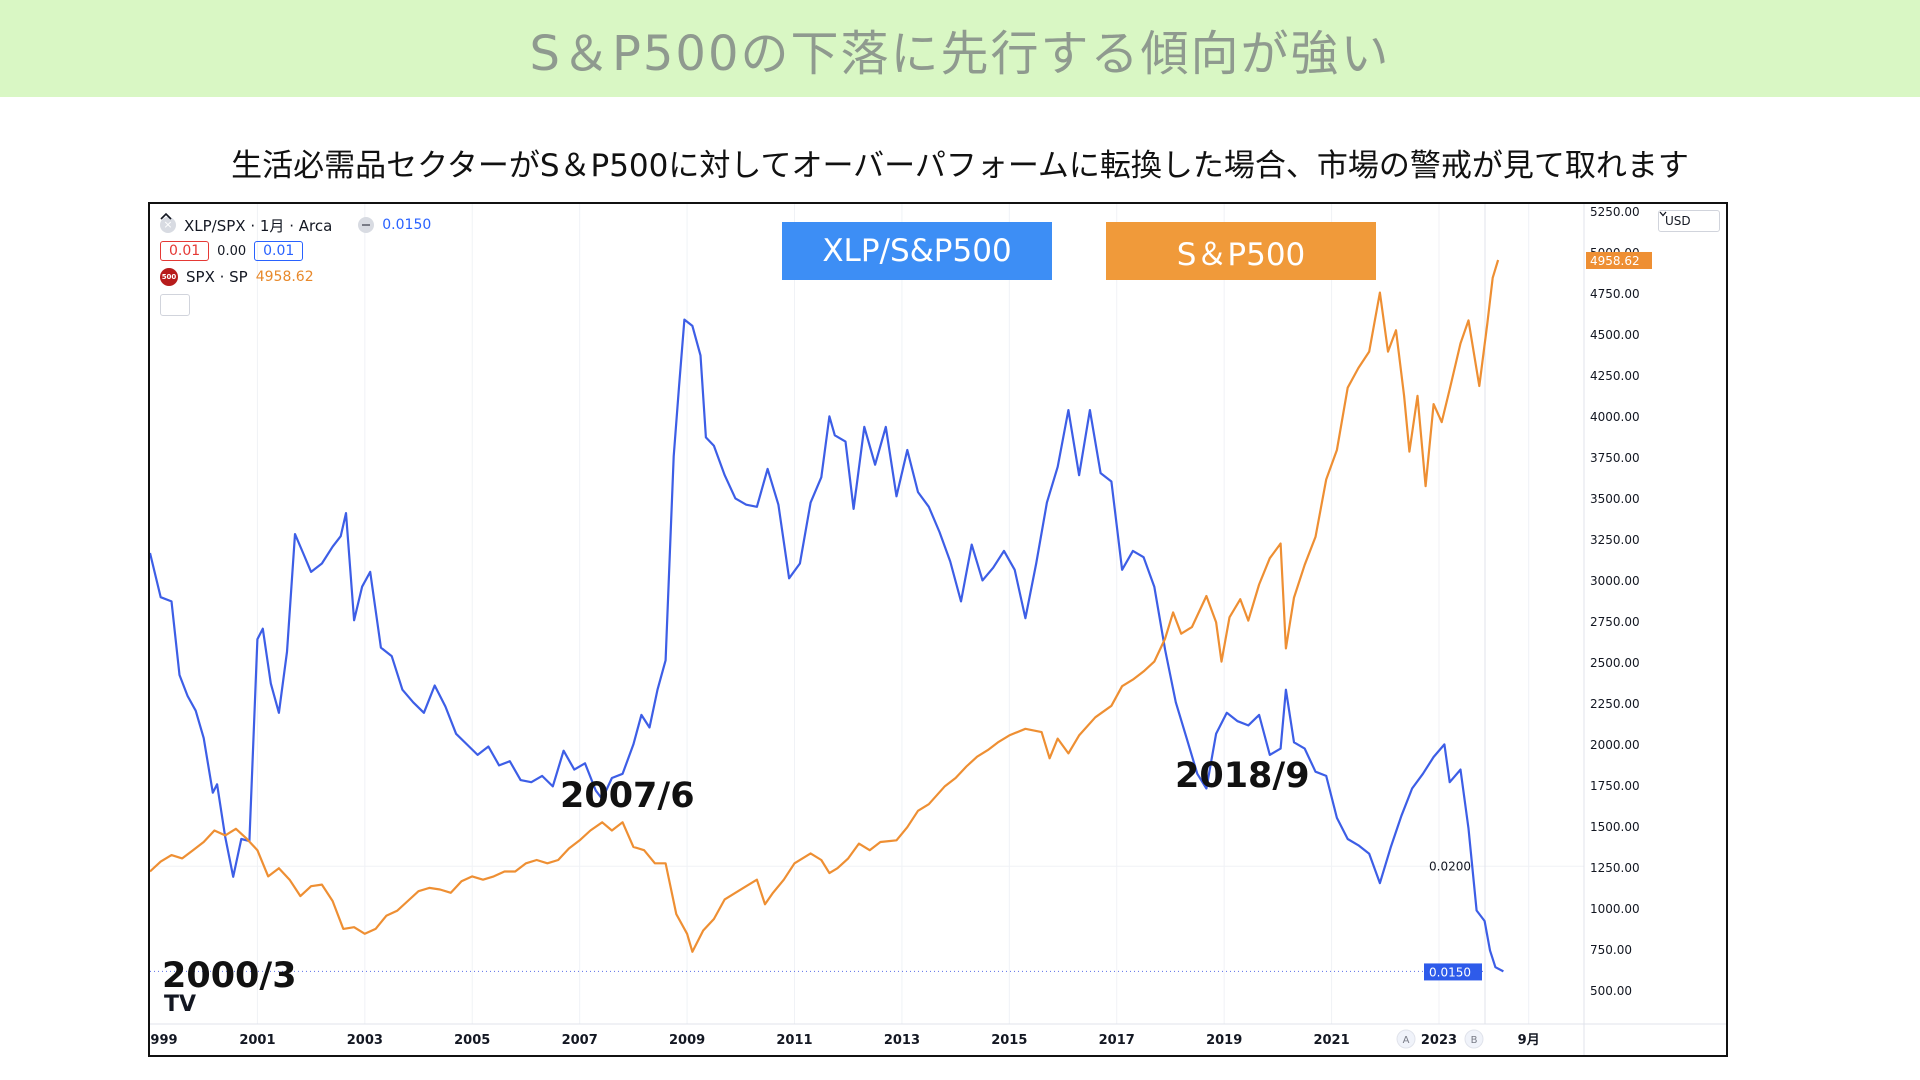  I want to click on scale-button-label: B, so click(1474, 1040).